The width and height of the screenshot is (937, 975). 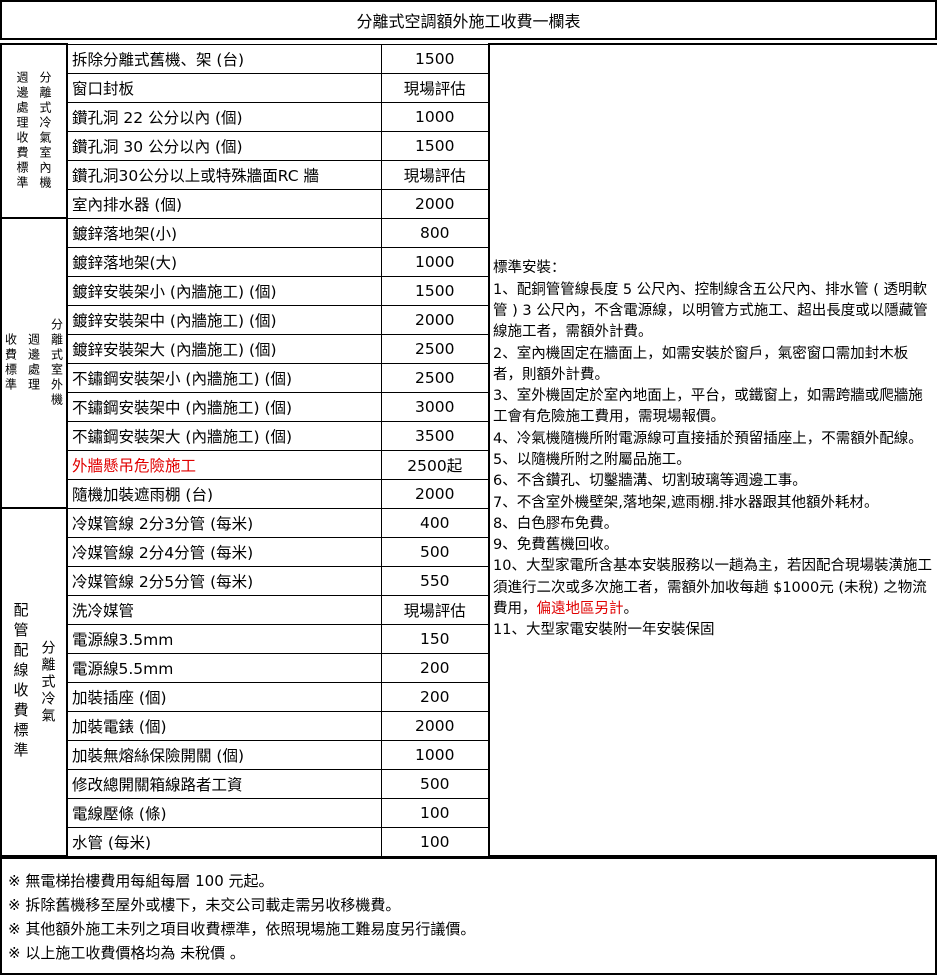 I want to click on item-price: 150, so click(x=435, y=638).